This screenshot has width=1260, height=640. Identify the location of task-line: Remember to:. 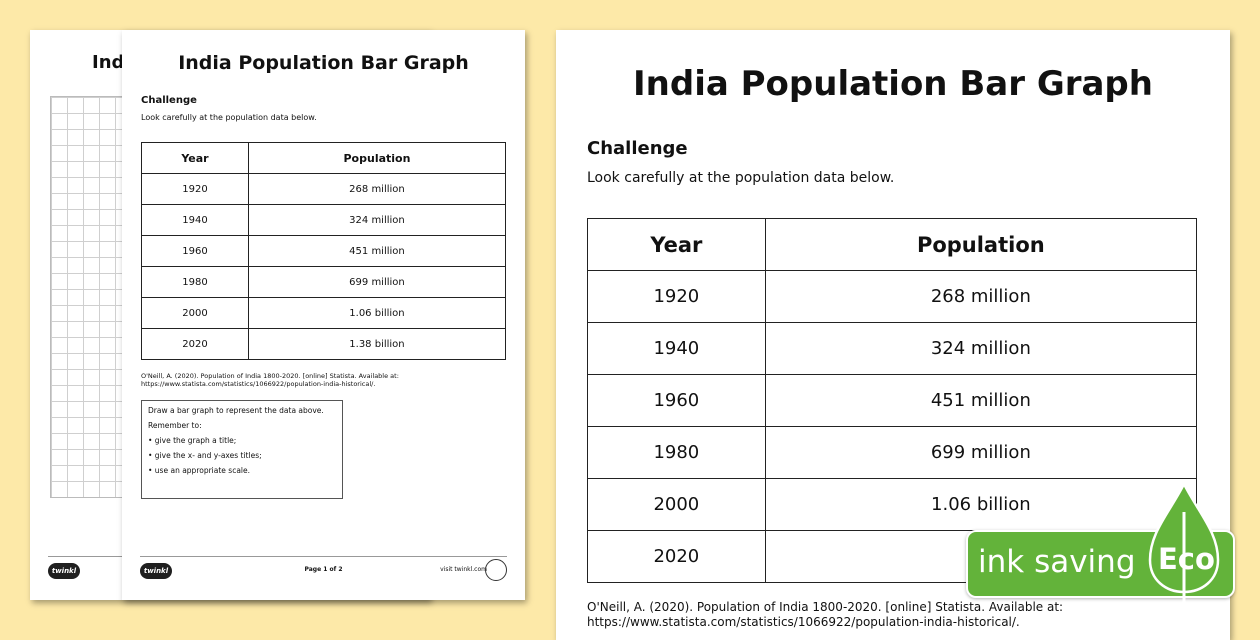
(175, 425).